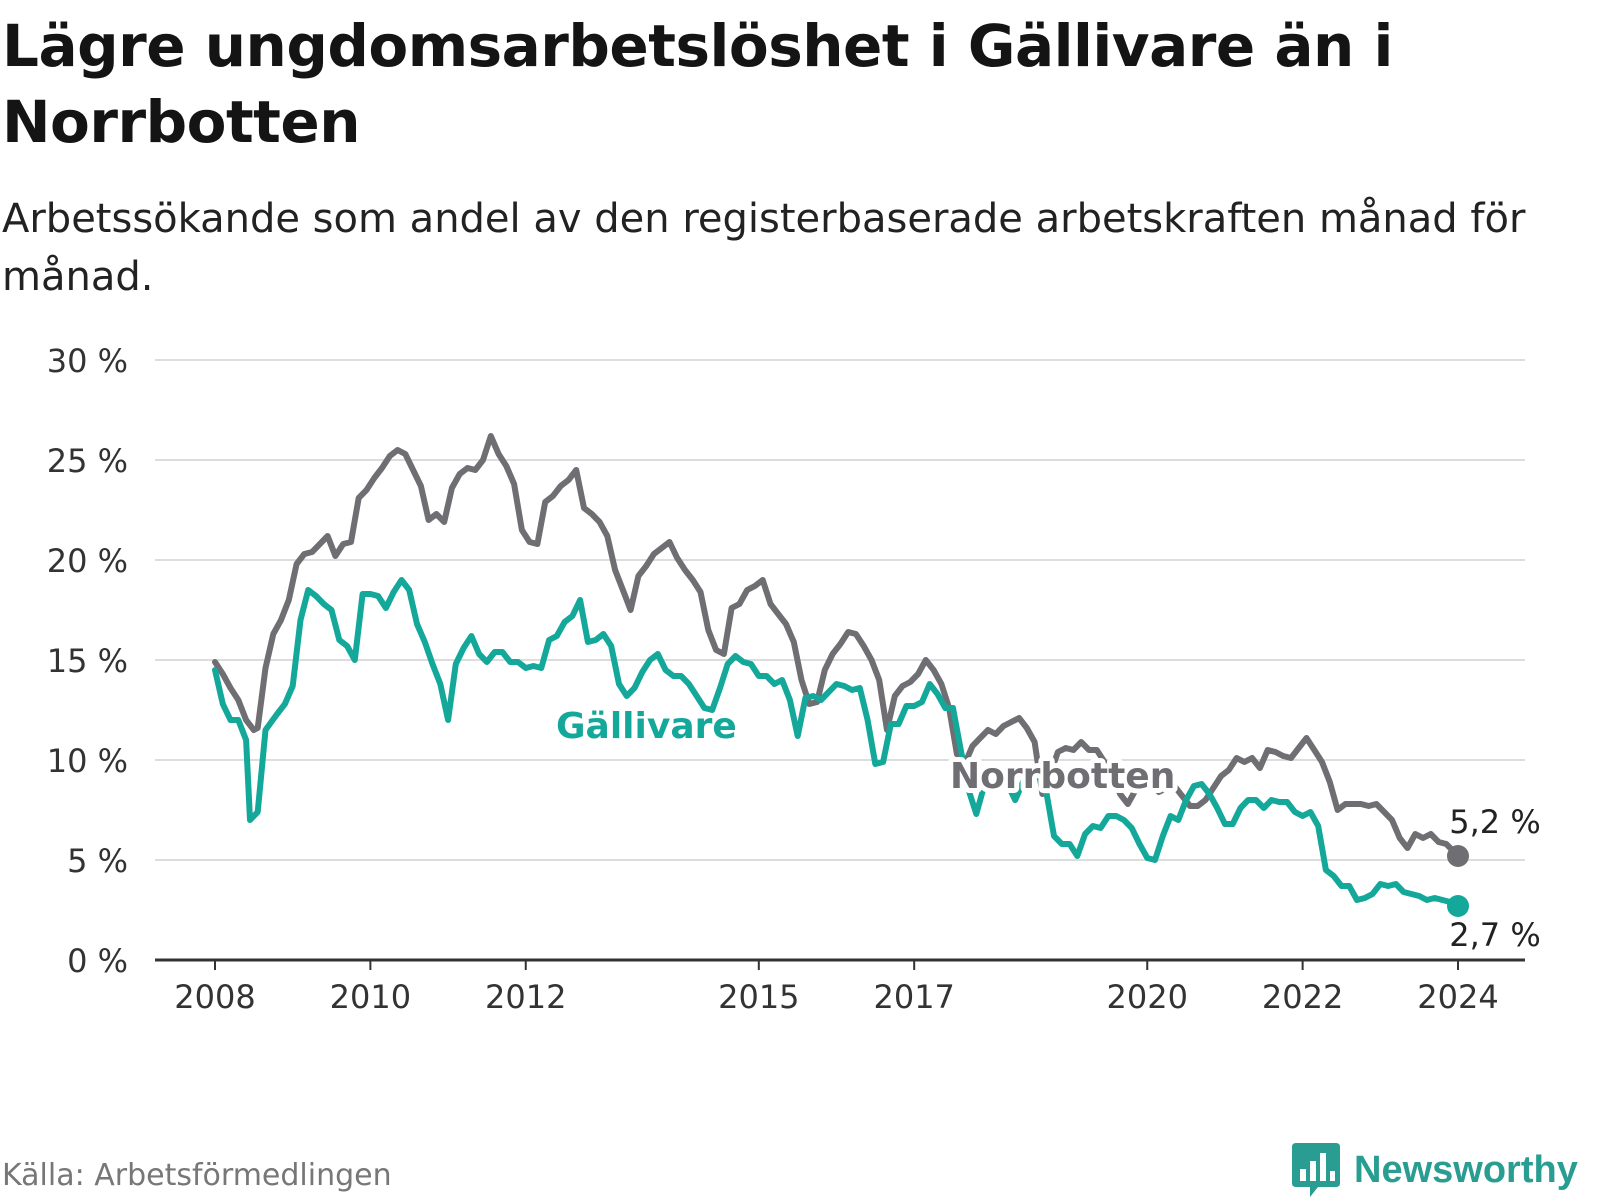  I want to click on y-tick-label: 10 %, so click(87, 761).